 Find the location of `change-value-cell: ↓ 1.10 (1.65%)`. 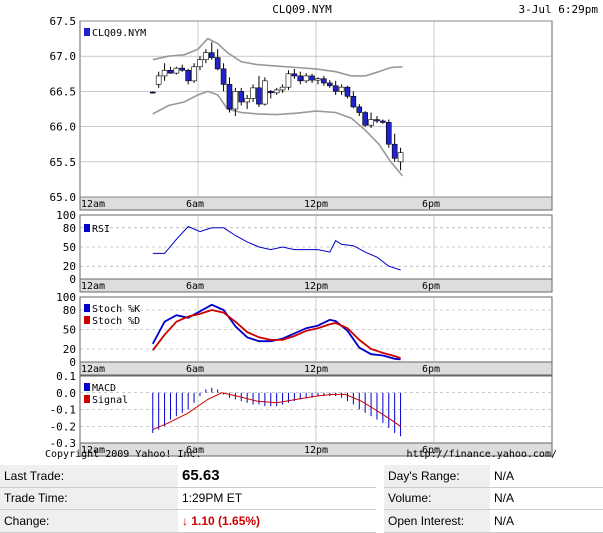

change-value-cell: ↓ 1.10 (1.65%) is located at coordinates (277, 521).